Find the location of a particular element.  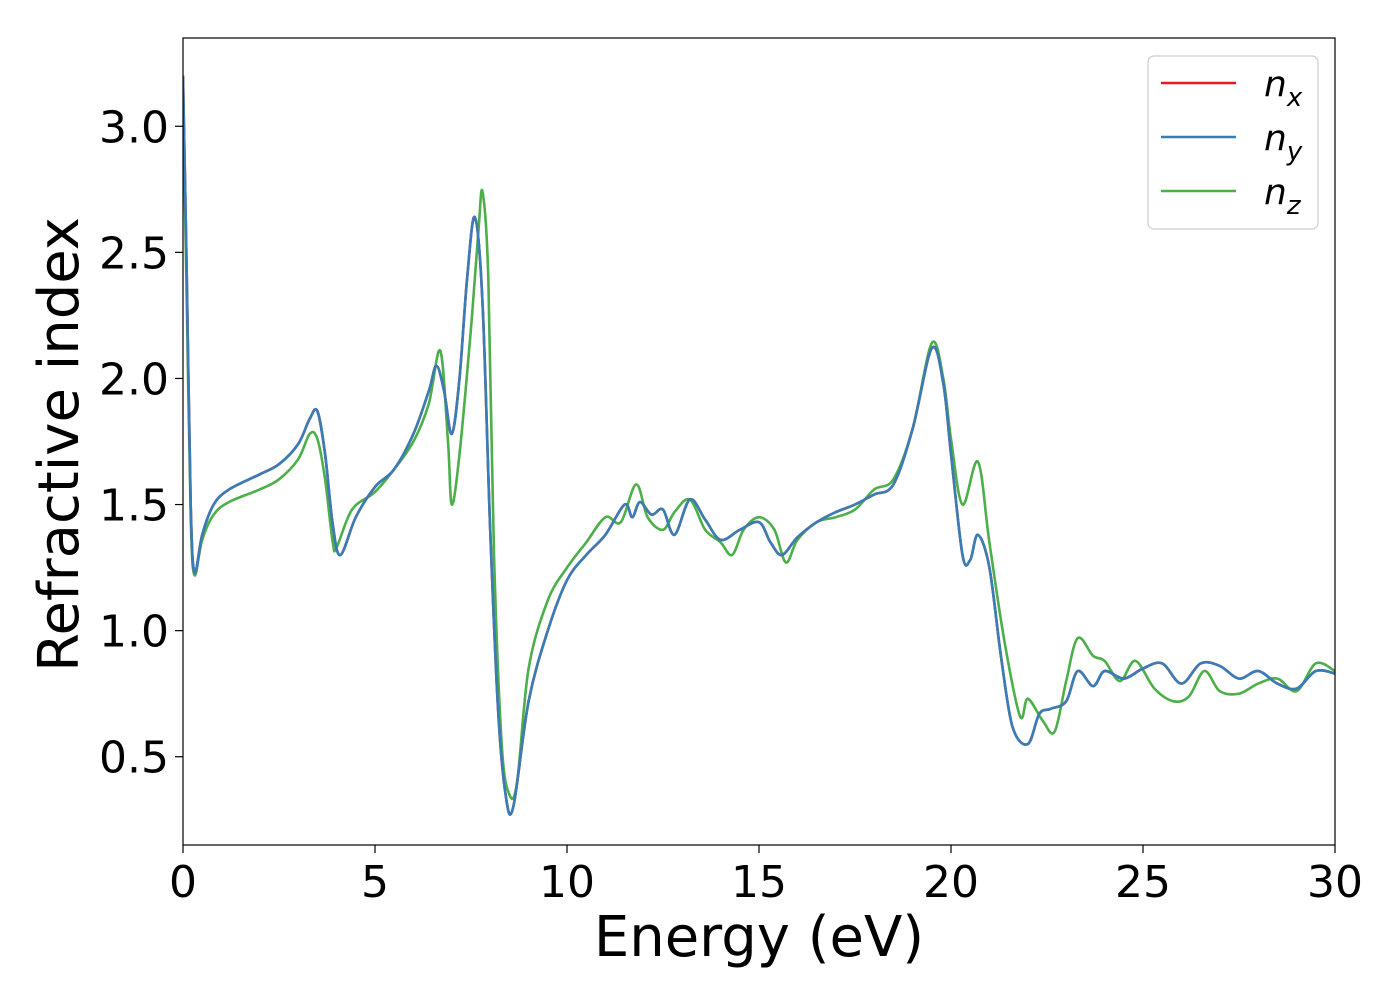

legend-box is located at coordinates (1233, 142).